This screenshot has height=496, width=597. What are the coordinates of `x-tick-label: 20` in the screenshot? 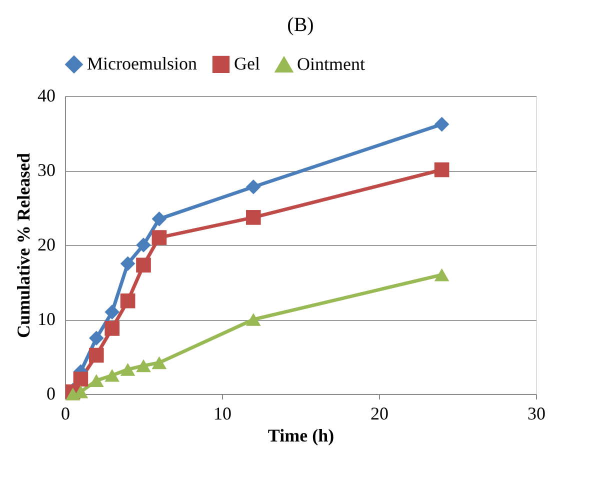 It's located at (379, 414).